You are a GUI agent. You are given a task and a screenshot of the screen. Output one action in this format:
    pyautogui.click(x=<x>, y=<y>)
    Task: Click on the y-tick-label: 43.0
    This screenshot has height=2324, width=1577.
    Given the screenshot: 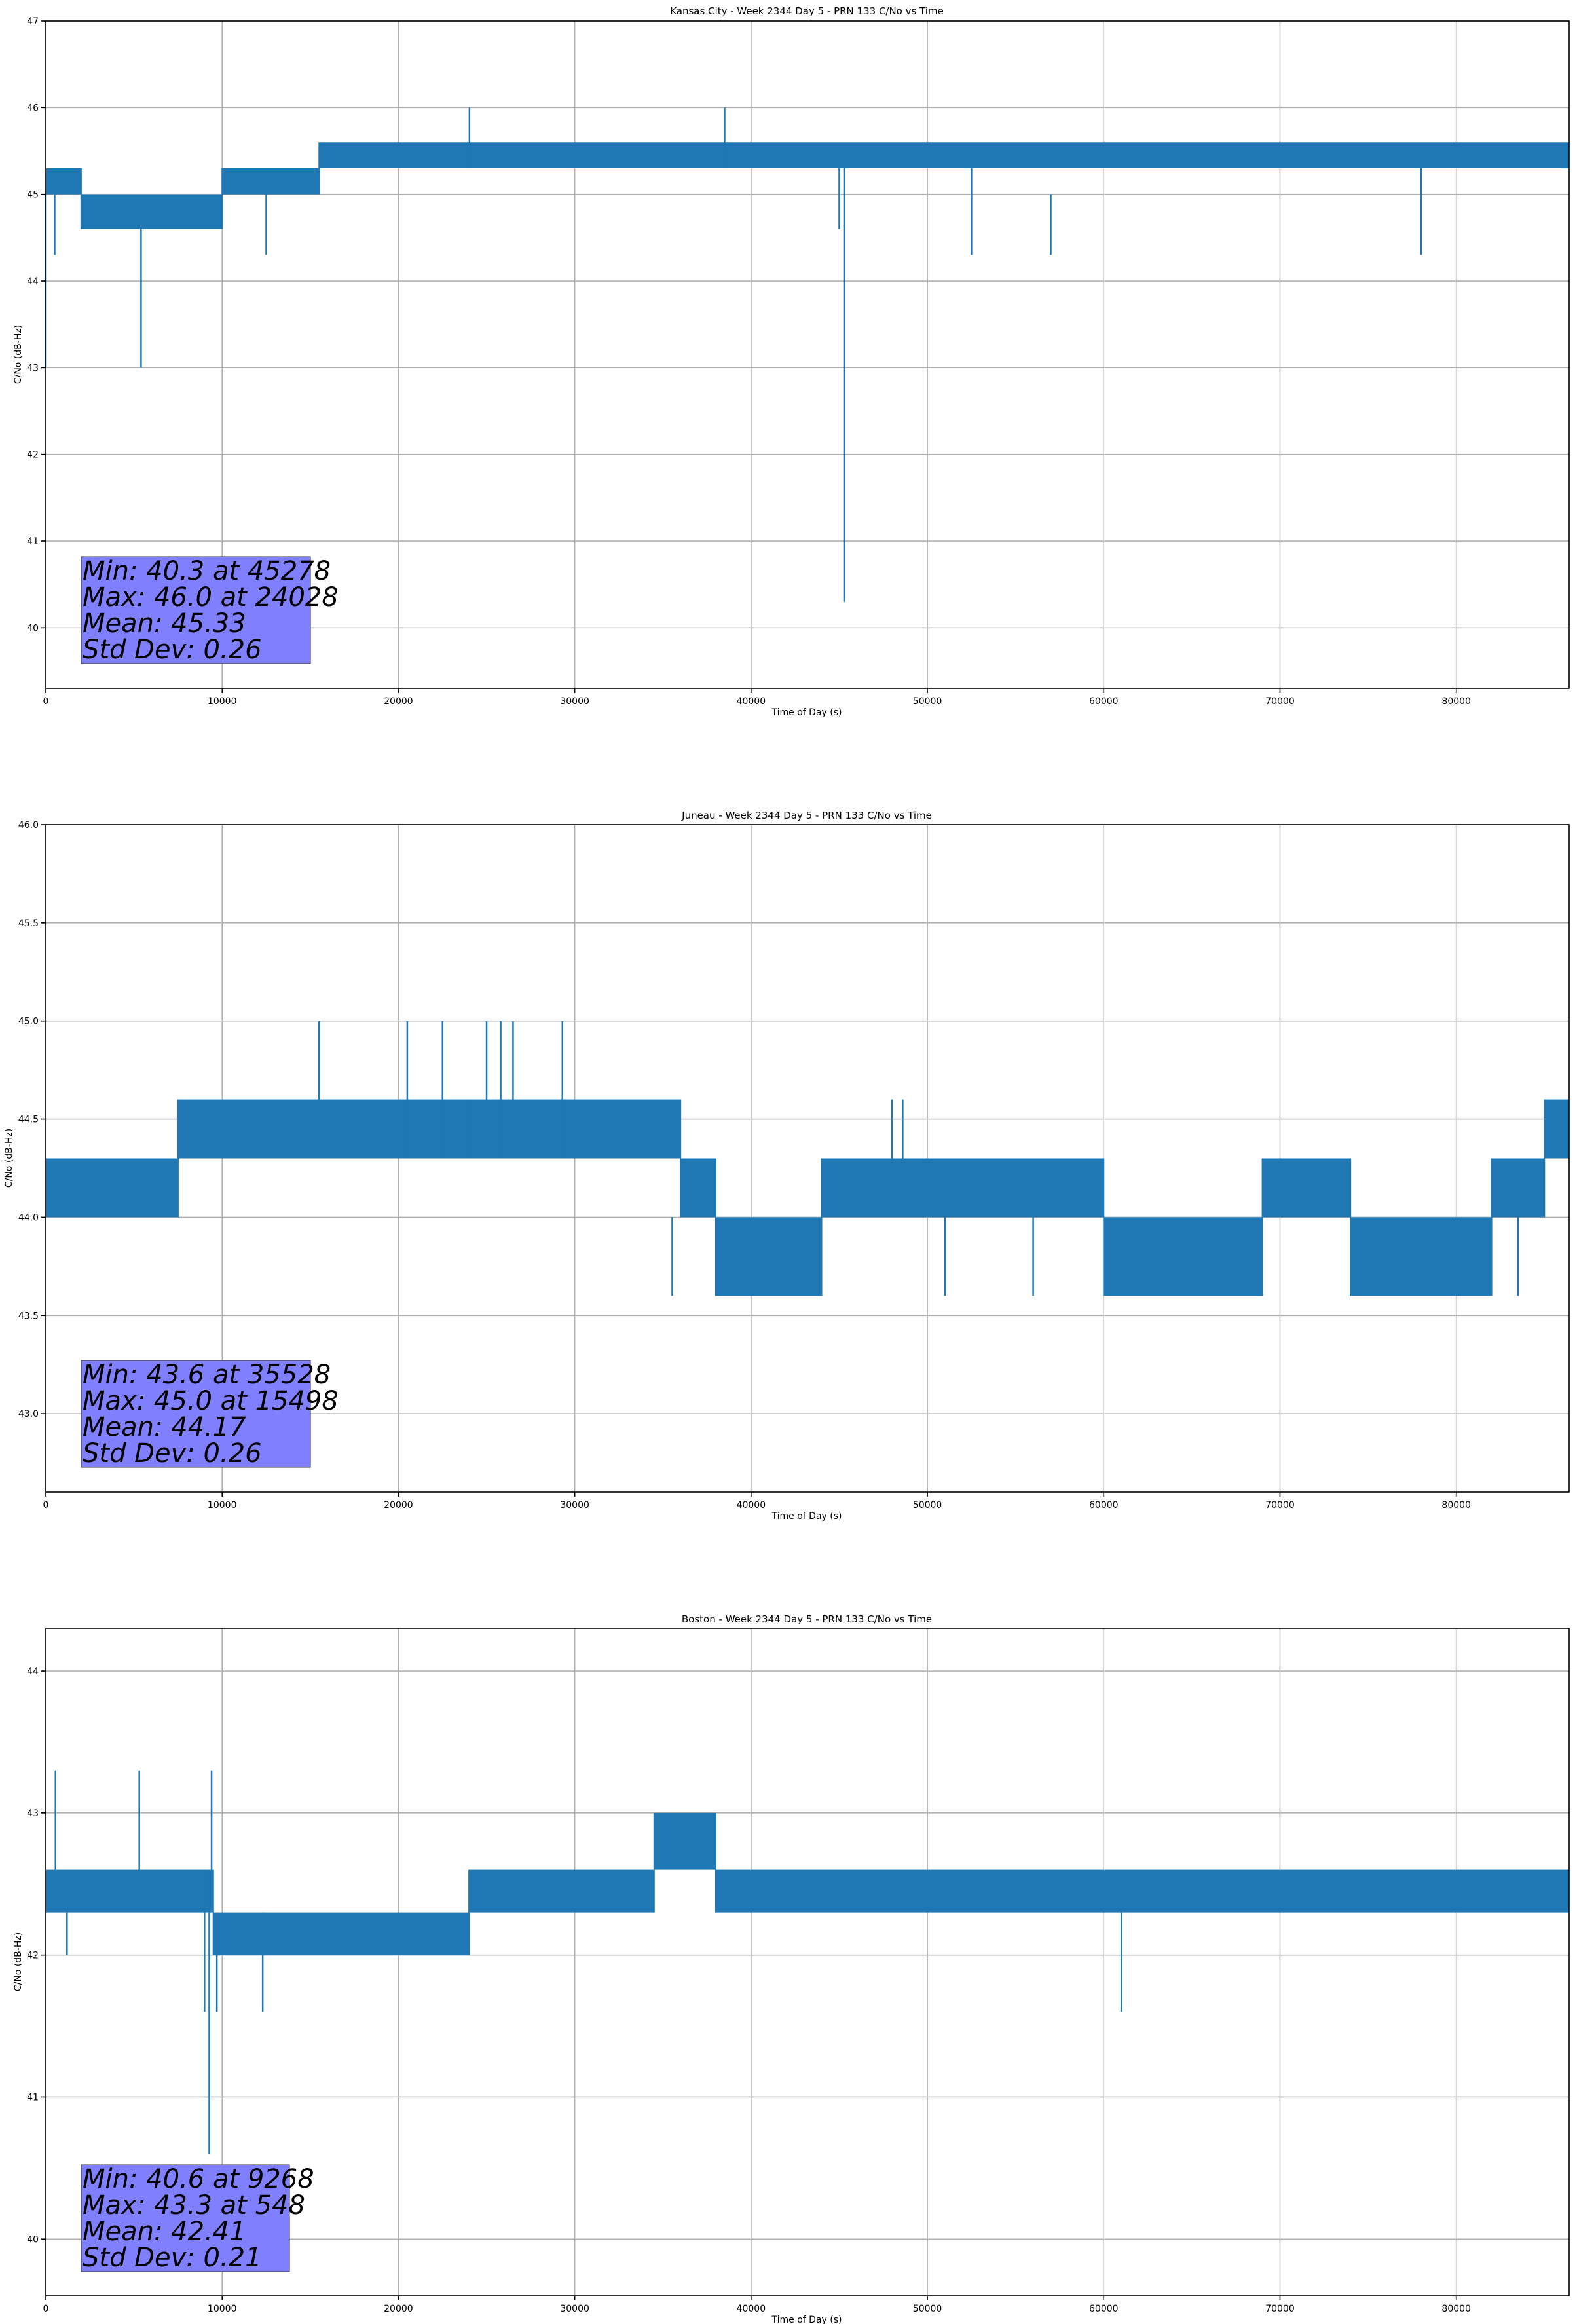 What is the action you would take?
    pyautogui.click(x=28, y=1414)
    